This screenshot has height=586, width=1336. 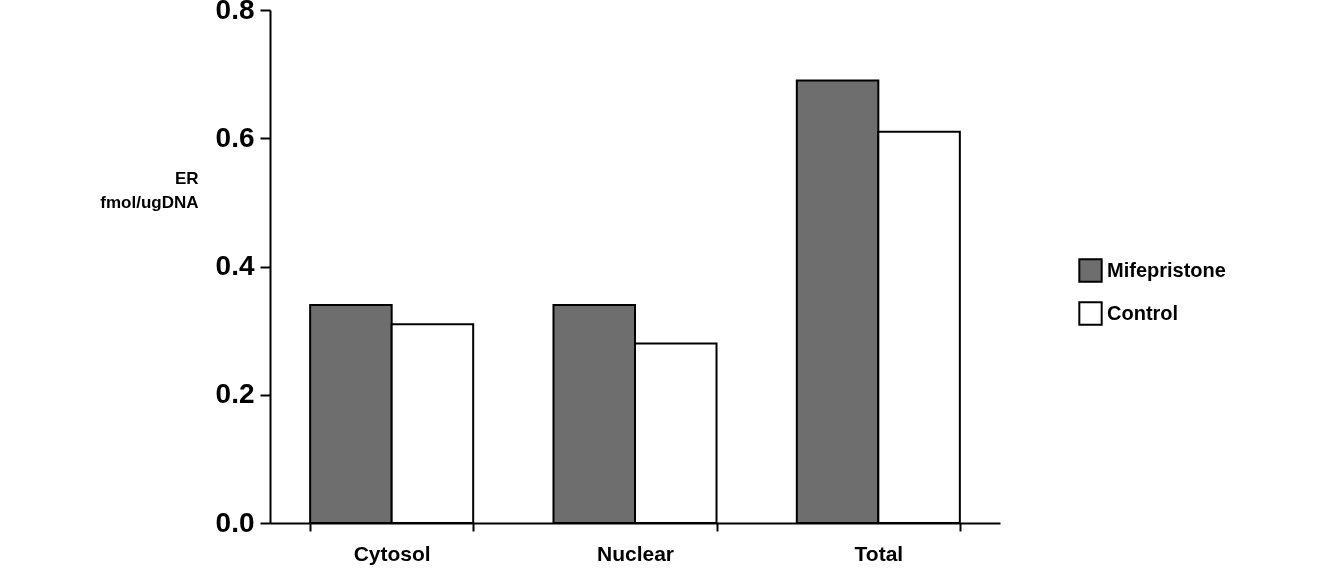 What do you see at coordinates (149, 190) in the screenshot?
I see `y-axis-title: ER fmol/ugDNA` at bounding box center [149, 190].